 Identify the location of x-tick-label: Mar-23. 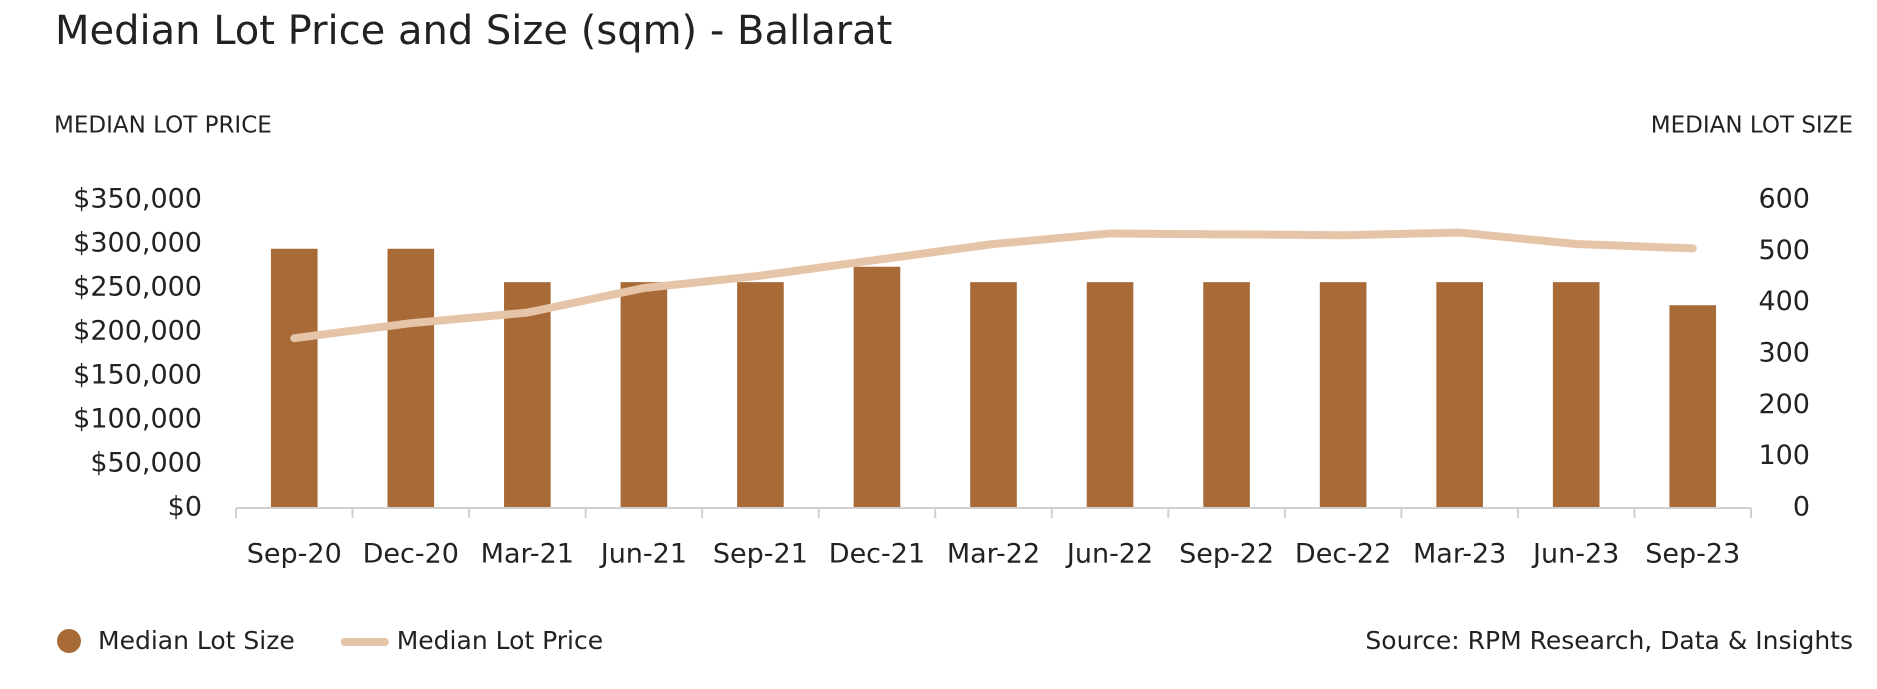
(1459, 554).